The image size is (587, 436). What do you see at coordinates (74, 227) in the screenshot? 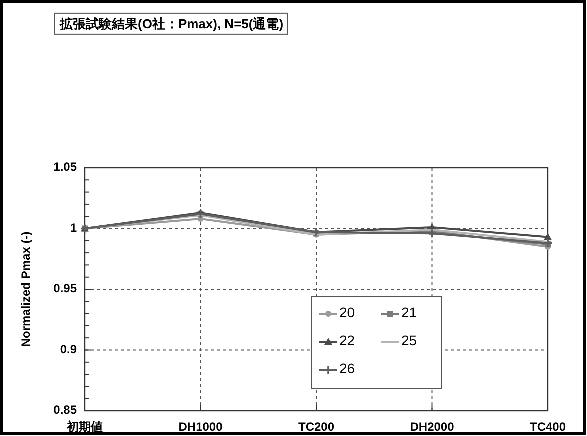
I see `y-tick-label: 1` at bounding box center [74, 227].